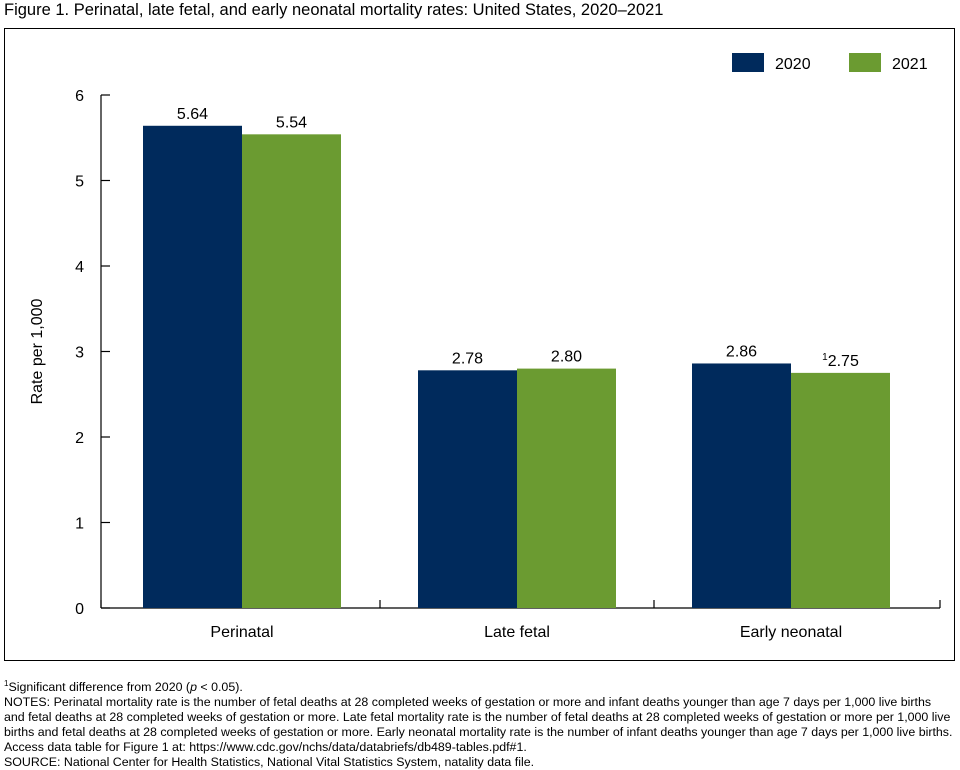 The width and height of the screenshot is (960, 770). What do you see at coordinates (192, 114) in the screenshot?
I see `value-label: 5.64` at bounding box center [192, 114].